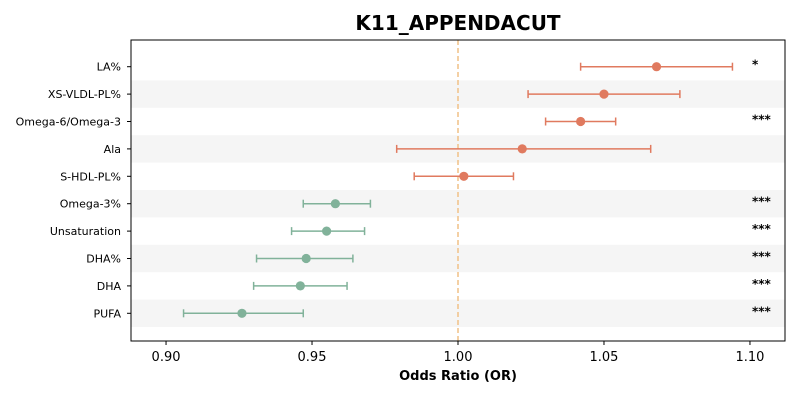 This screenshot has width=800, height=400. What do you see at coordinates (755, 65) in the screenshot?
I see `significance-label: *` at bounding box center [755, 65].